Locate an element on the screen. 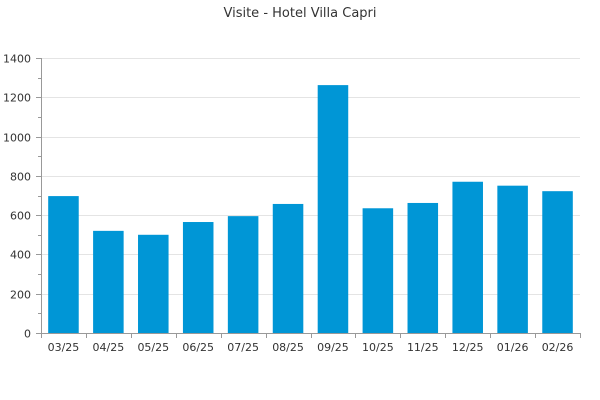  y-tick-label: 0 is located at coordinates (27, 334).